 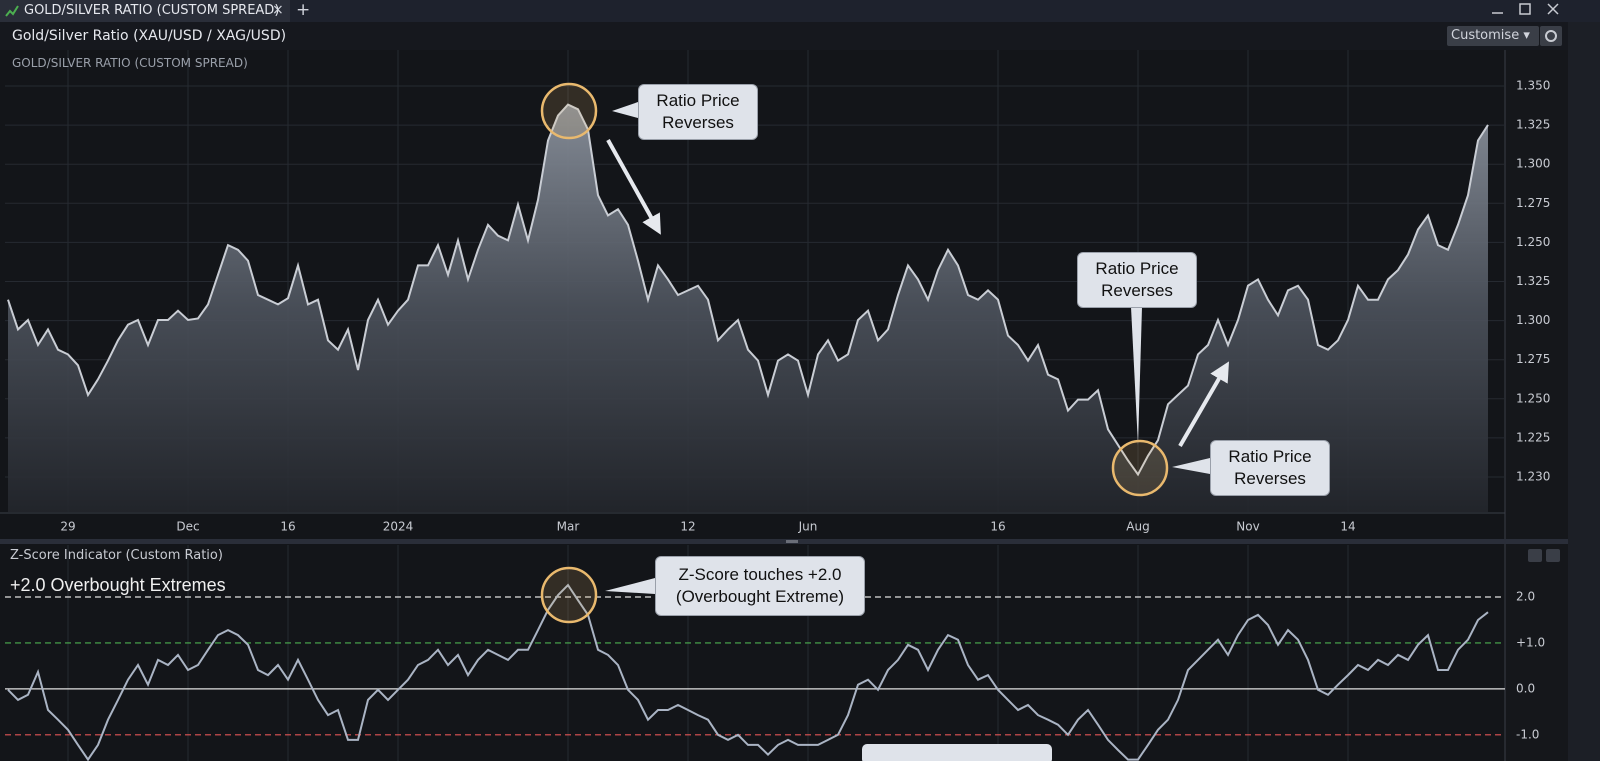 I want to click on window-close, so click(x=1553, y=9).